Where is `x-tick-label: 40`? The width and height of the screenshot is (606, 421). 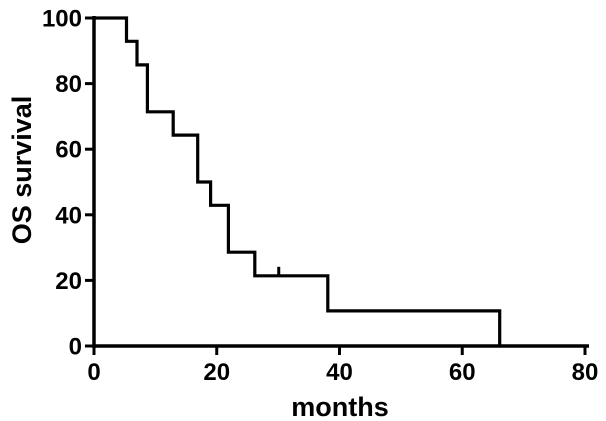
x-tick-label: 40 is located at coordinates (339, 372).